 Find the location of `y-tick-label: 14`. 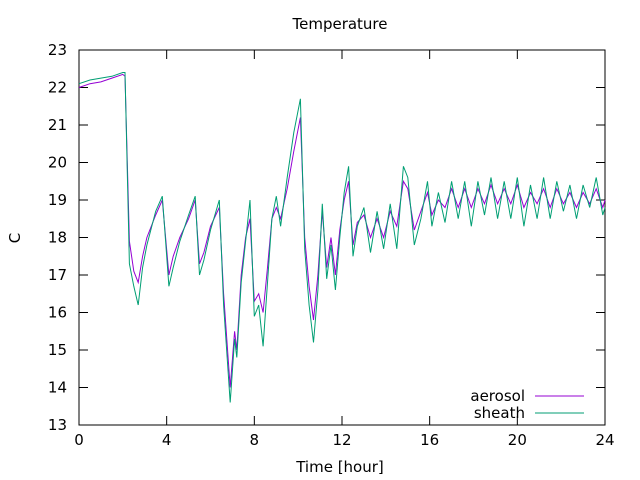

y-tick-label: 14 is located at coordinates (57, 388).